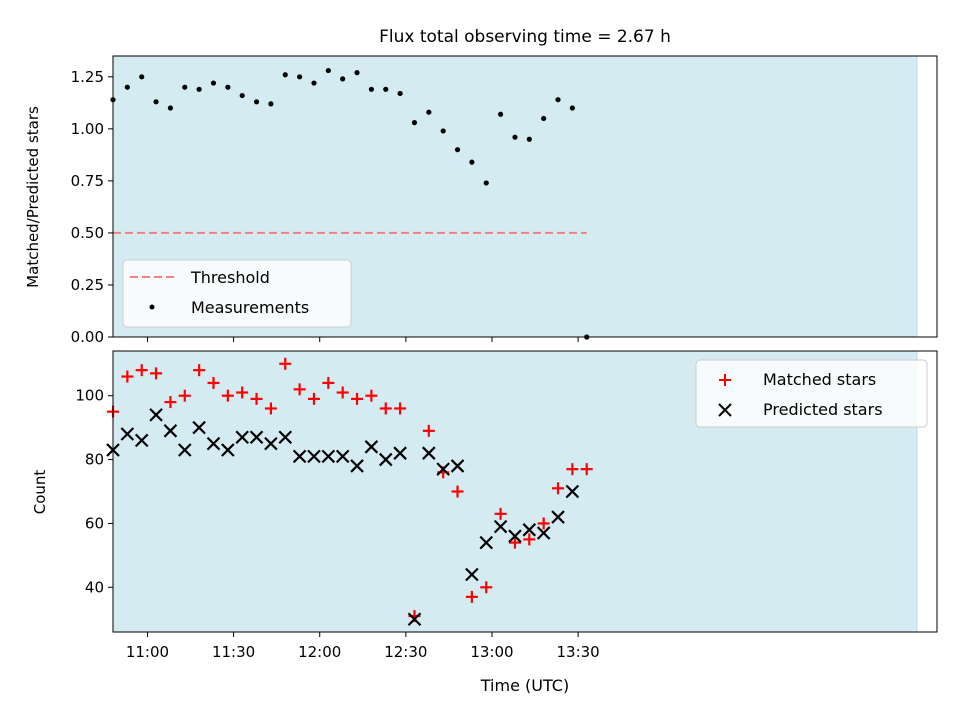 Image resolution: width=960 pixels, height=720 pixels. What do you see at coordinates (33, 197) in the screenshot?
I see `top-y-axis-label: Matched/Predicted stars` at bounding box center [33, 197].